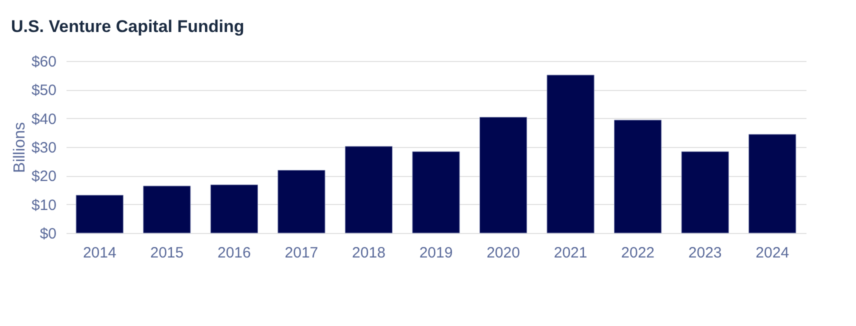 The height and width of the screenshot is (326, 856). What do you see at coordinates (369, 253) in the screenshot?
I see `x-tick-label: 2018` at bounding box center [369, 253].